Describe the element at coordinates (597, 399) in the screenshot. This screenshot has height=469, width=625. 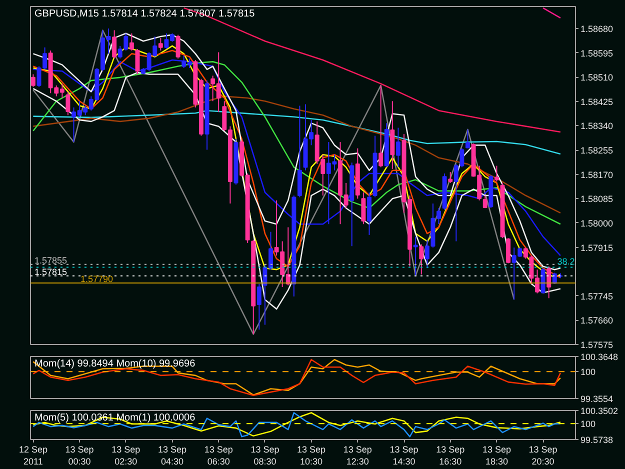
I see `y-tick-label: 99.3554` at that location.